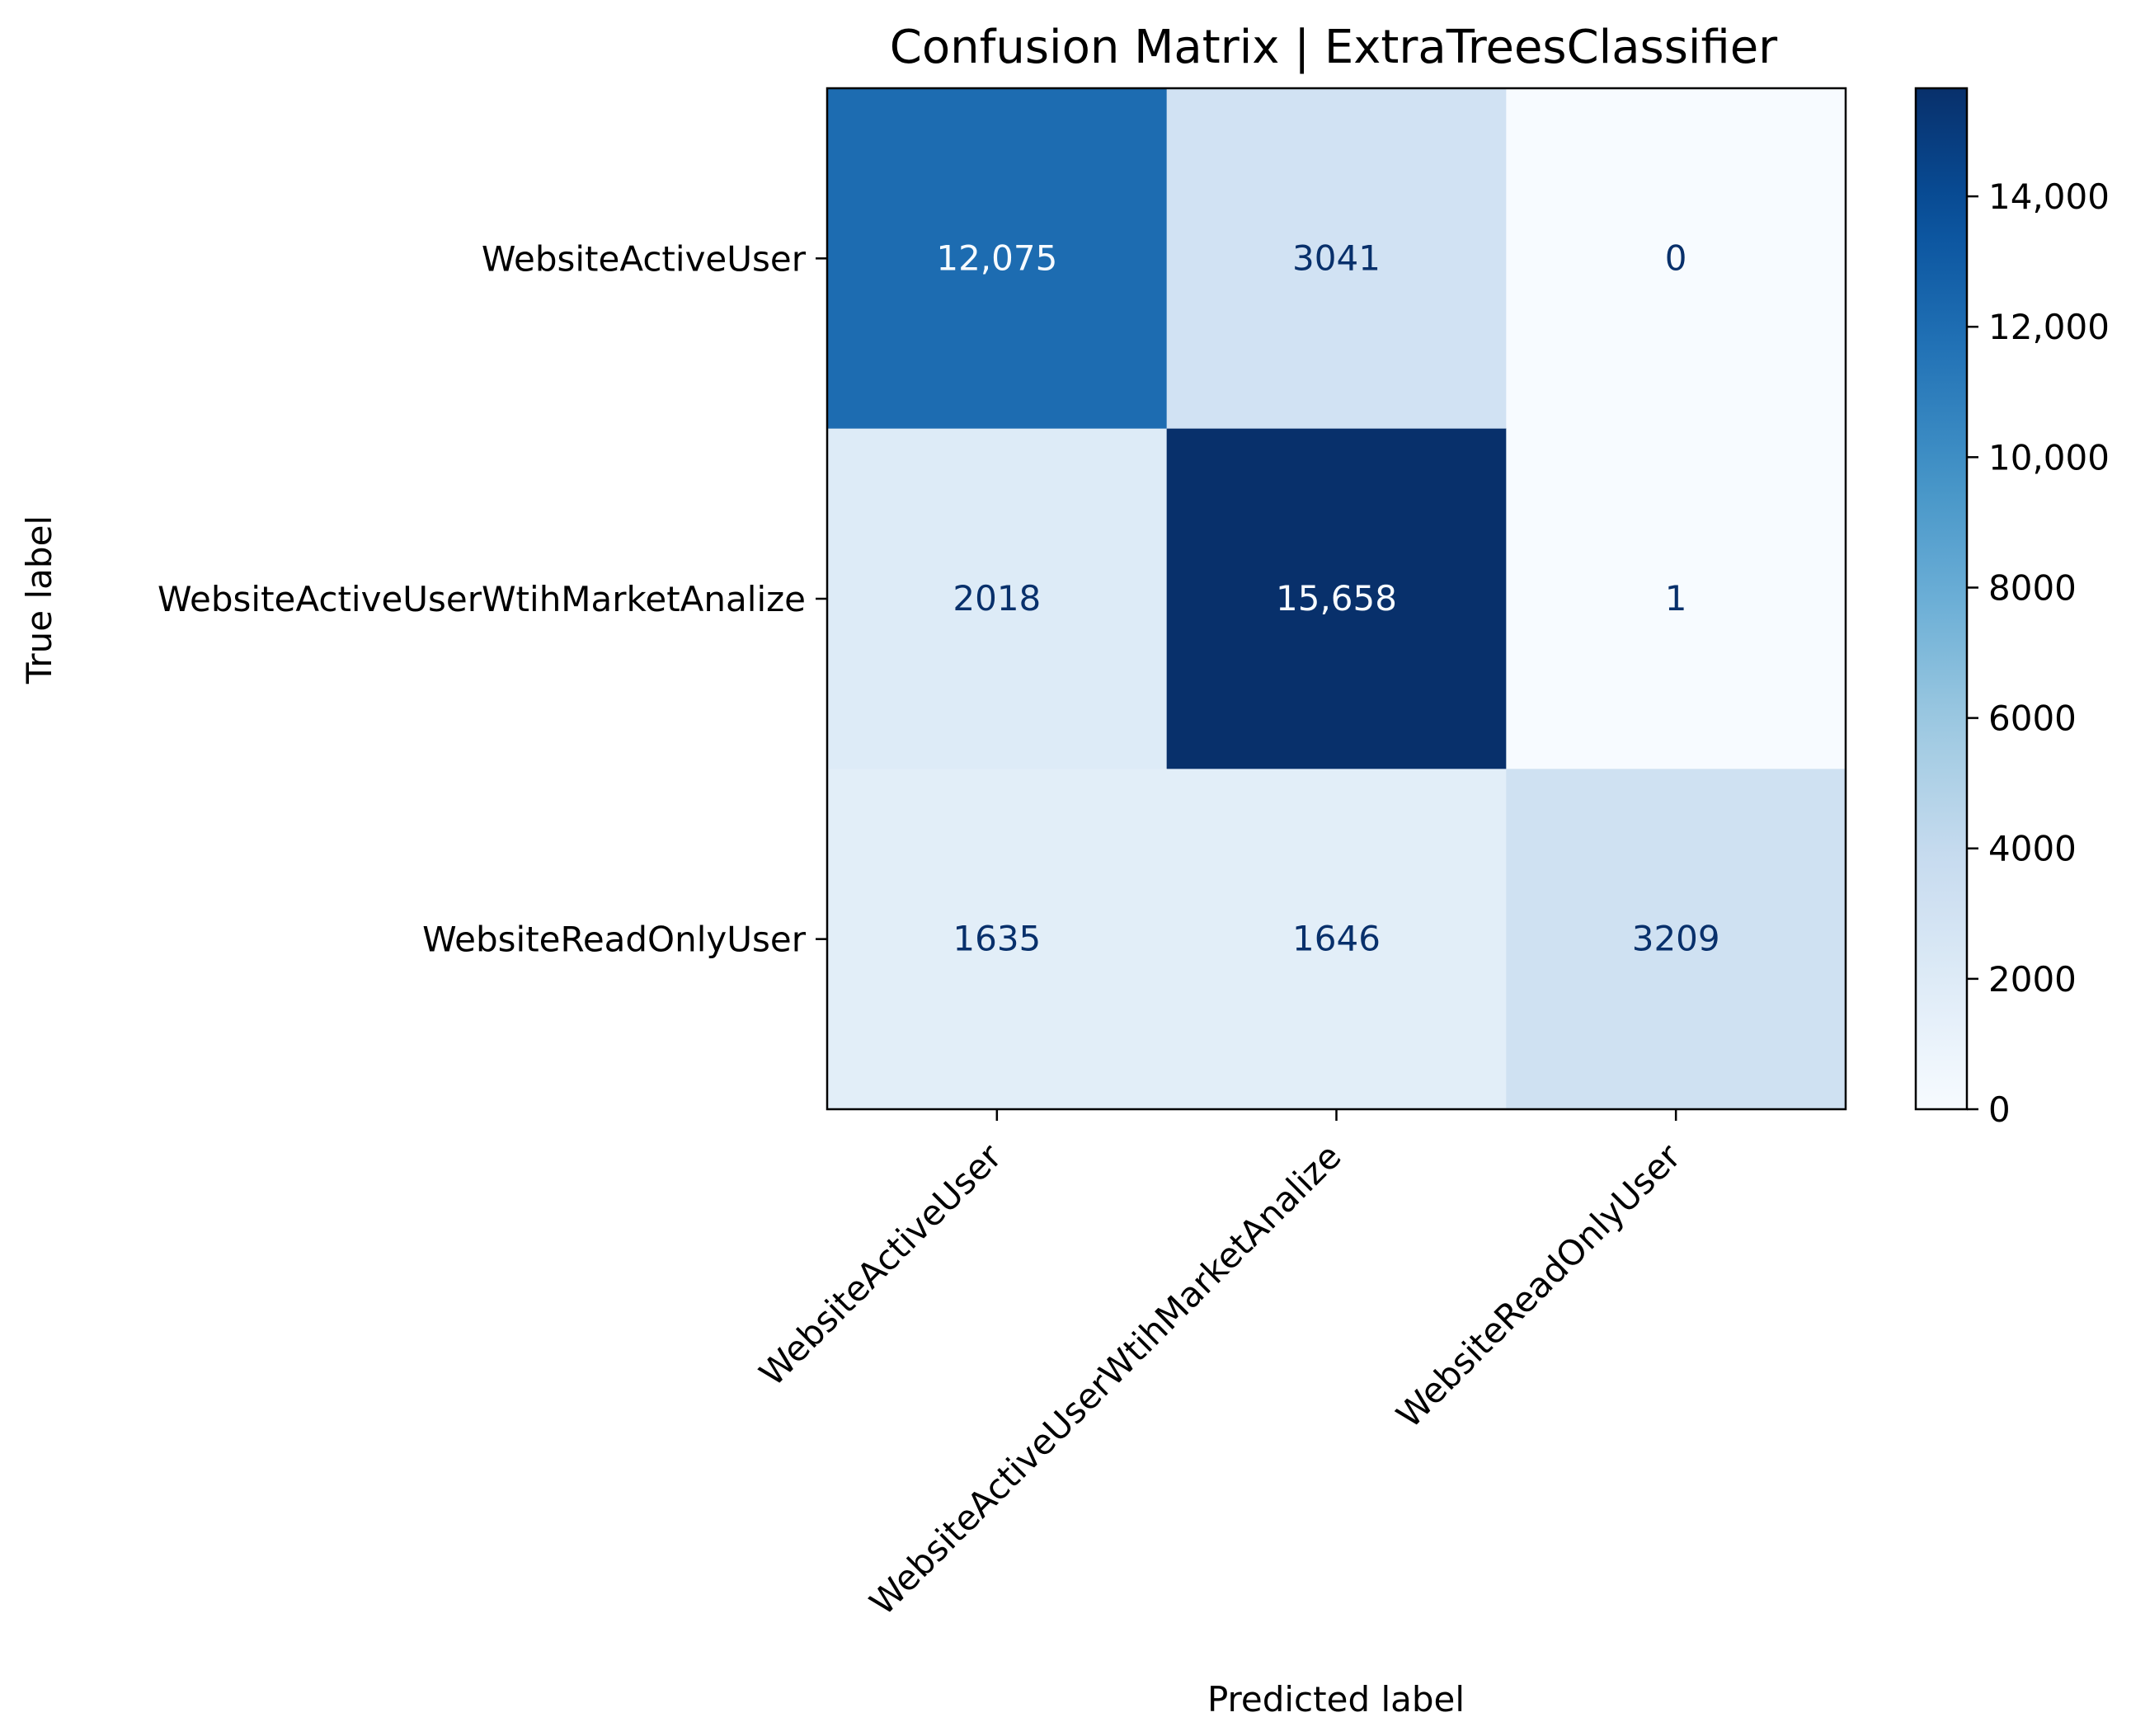 Image resolution: width=2131 pixels, height=1736 pixels. What do you see at coordinates (1999, 1109) in the screenshot?
I see `colorbar-tick-label: 0` at bounding box center [1999, 1109].